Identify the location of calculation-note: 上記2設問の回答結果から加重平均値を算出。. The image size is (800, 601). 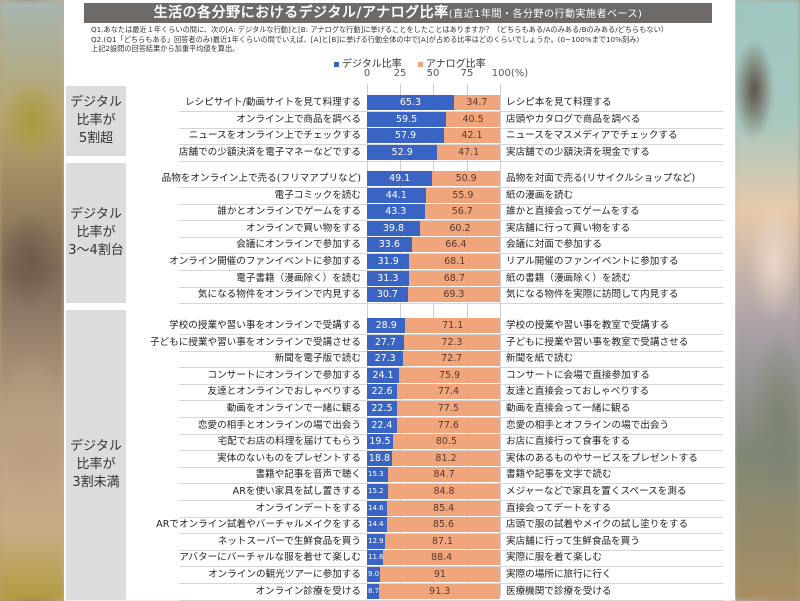
(165, 49).